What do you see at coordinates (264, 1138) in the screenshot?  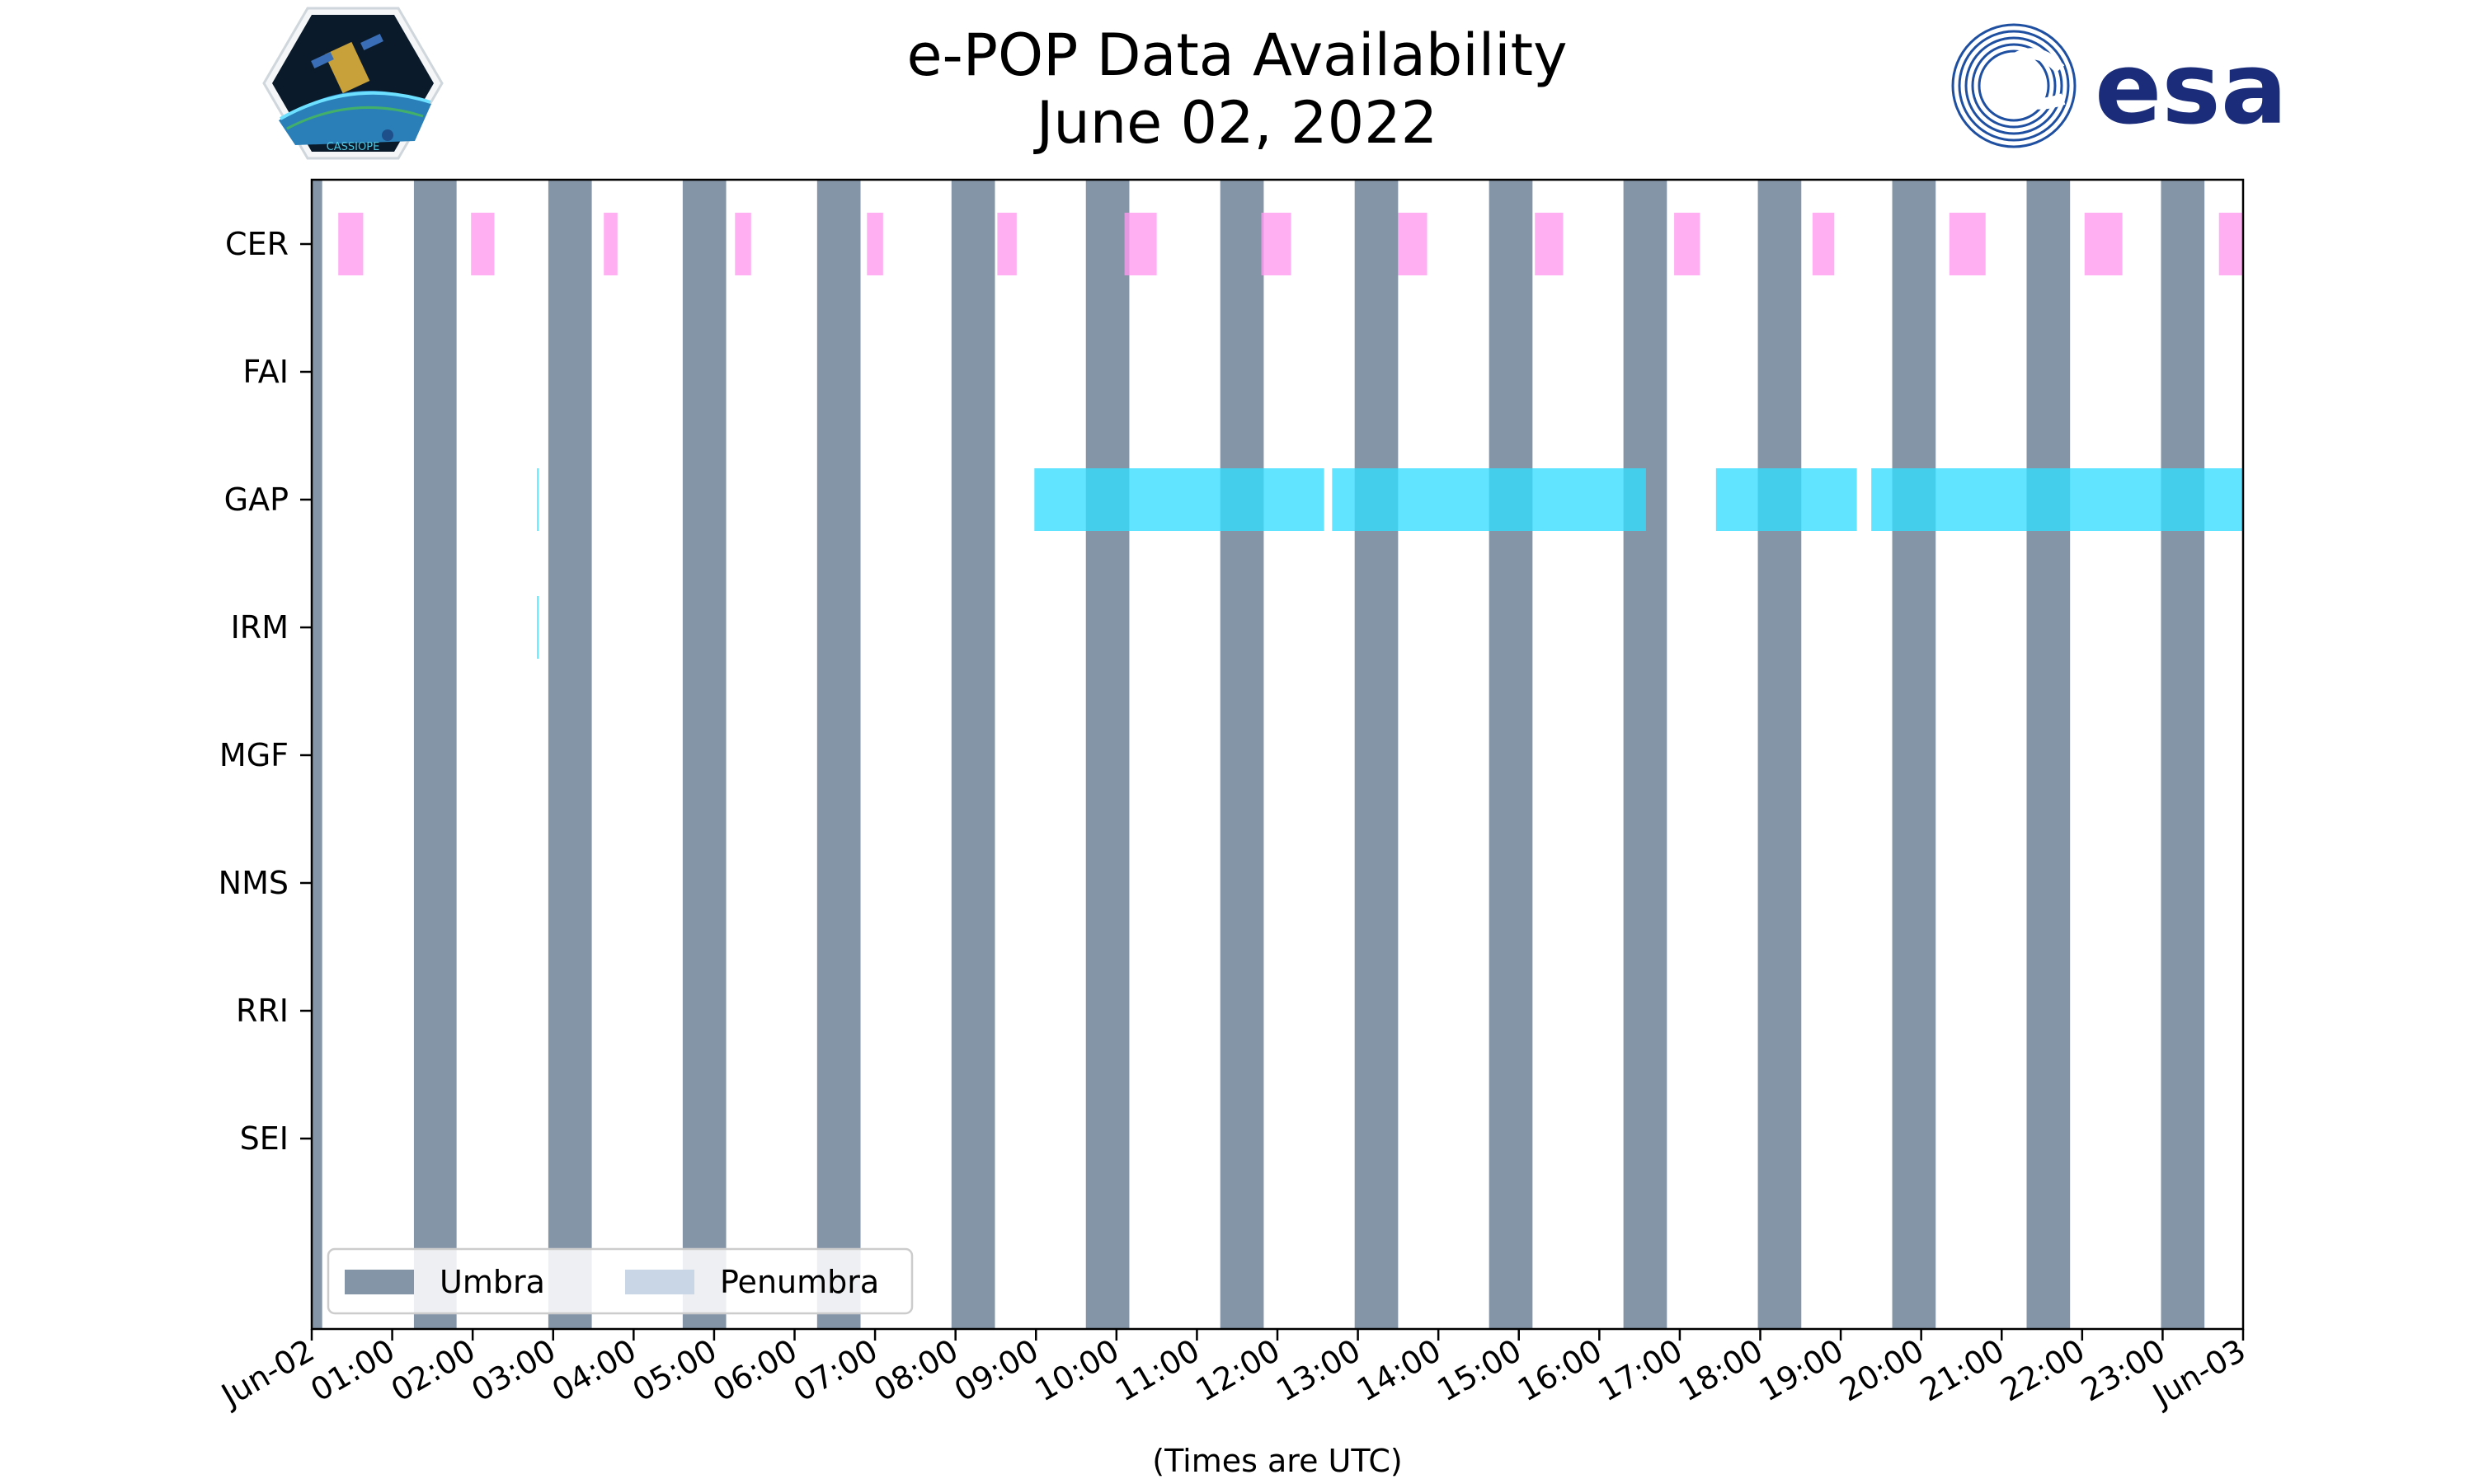 I see `y-tick-label: SEI` at bounding box center [264, 1138].